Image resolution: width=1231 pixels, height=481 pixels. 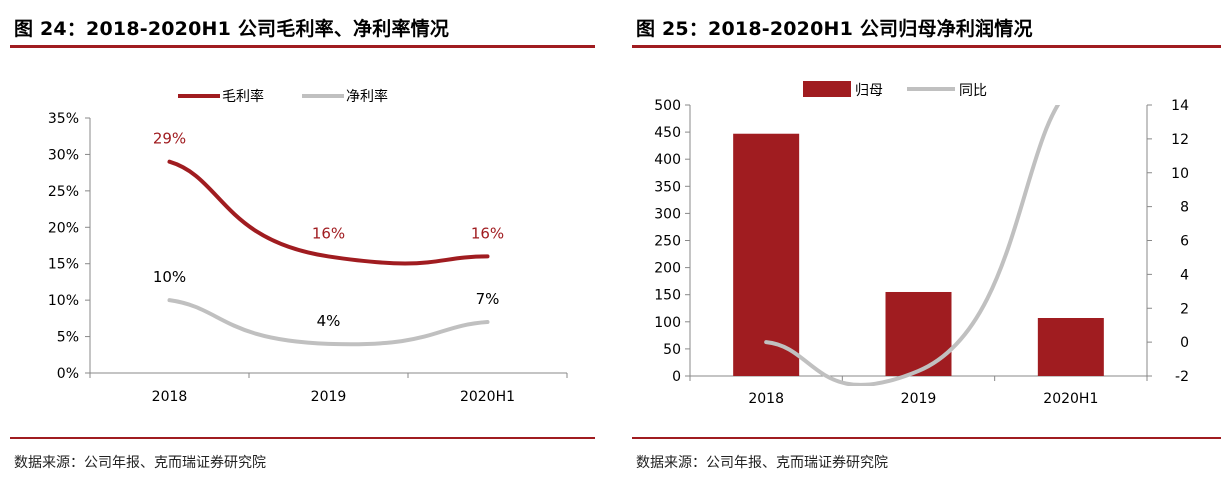 I want to click on y-tick-label: 25%, so click(x=63, y=192).